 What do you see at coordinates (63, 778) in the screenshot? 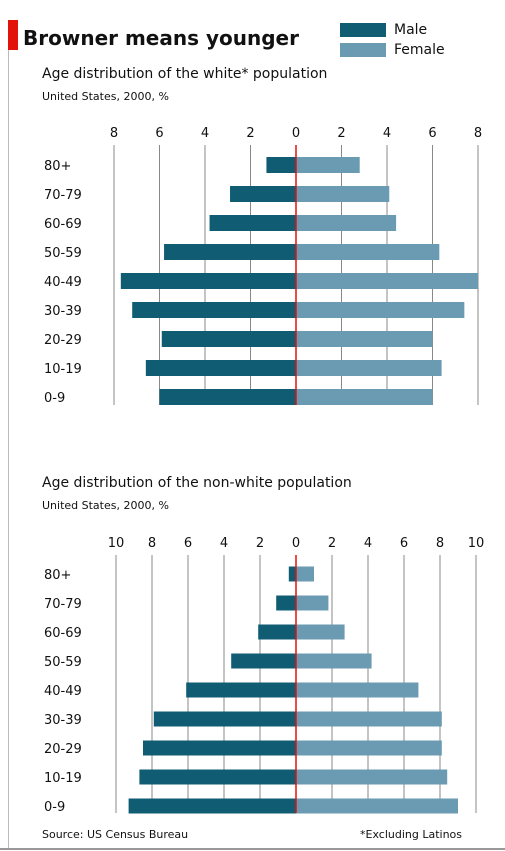
I see `chart2-category-label: 10-19` at bounding box center [63, 778].